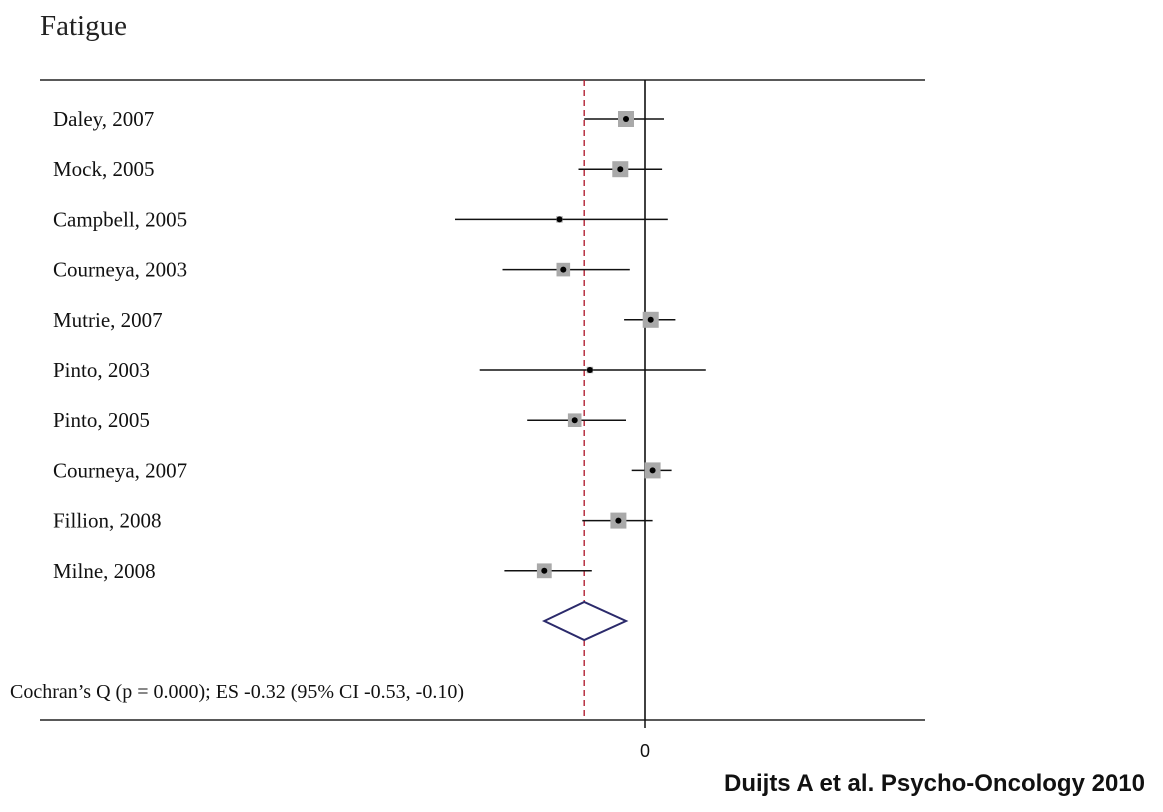 The height and width of the screenshot is (812, 1163). What do you see at coordinates (120, 270) in the screenshot?
I see `study-label: Courneya, 2003` at bounding box center [120, 270].